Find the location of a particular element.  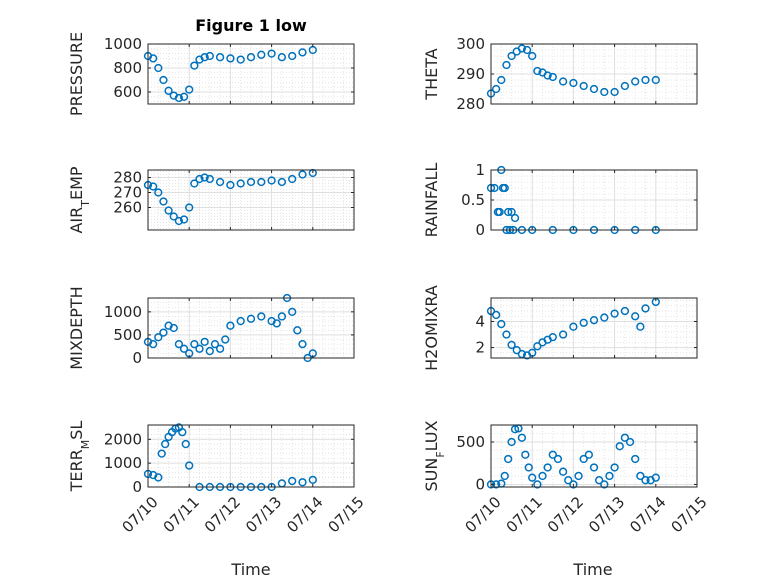

subplot-5: 0 500 1000 MIXDEPTH is located at coordinates (211, 328).